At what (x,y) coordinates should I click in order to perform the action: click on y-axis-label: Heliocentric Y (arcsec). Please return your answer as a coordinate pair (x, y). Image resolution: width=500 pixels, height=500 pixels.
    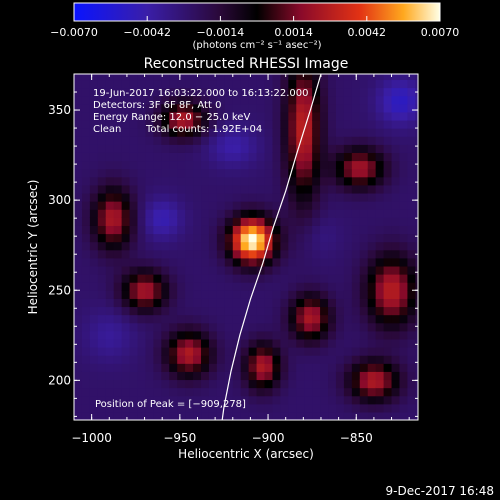
    Looking at the image, I should click on (33, 247).